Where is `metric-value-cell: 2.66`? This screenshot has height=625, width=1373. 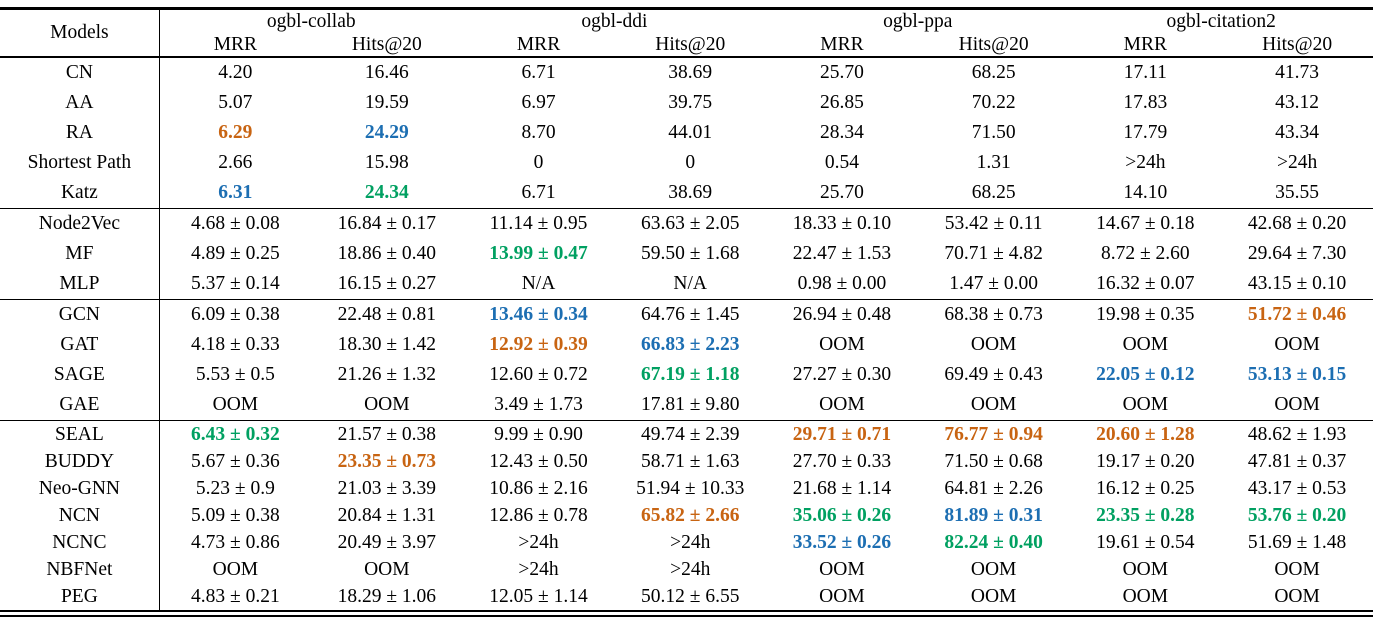
metric-value-cell: 2.66 is located at coordinates (235, 162).